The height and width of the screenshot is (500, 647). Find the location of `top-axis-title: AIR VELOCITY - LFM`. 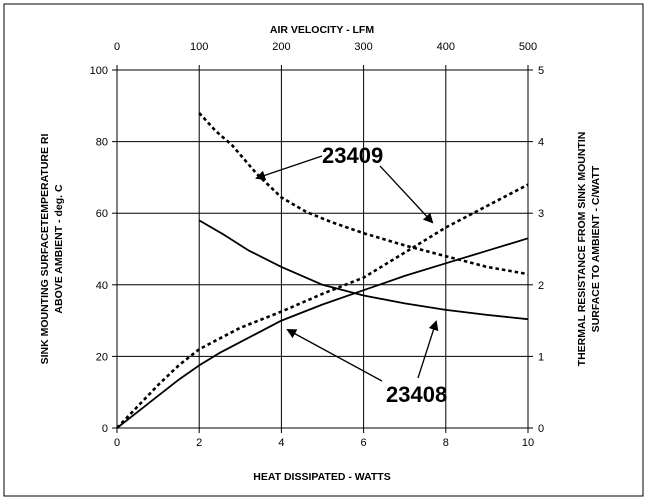

top-axis-title: AIR VELOCITY - LFM is located at coordinates (322, 30).